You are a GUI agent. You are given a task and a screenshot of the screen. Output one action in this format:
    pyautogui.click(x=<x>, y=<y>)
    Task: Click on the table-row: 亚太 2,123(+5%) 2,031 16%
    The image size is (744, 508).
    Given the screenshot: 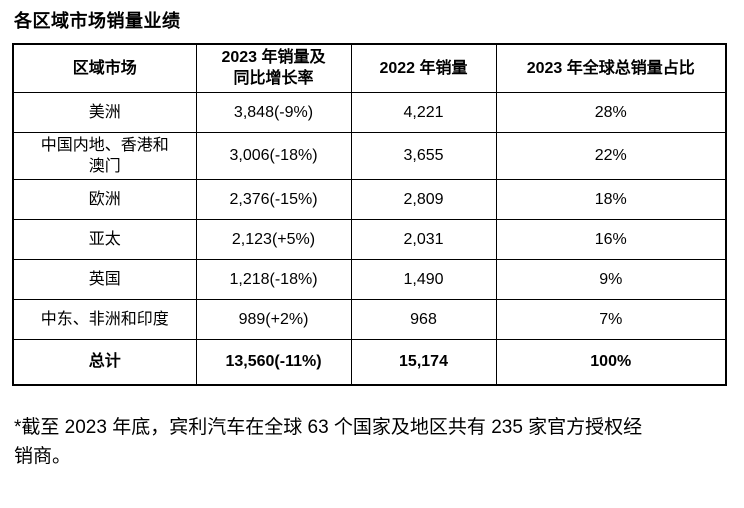 What is the action you would take?
    pyautogui.click(x=369, y=239)
    